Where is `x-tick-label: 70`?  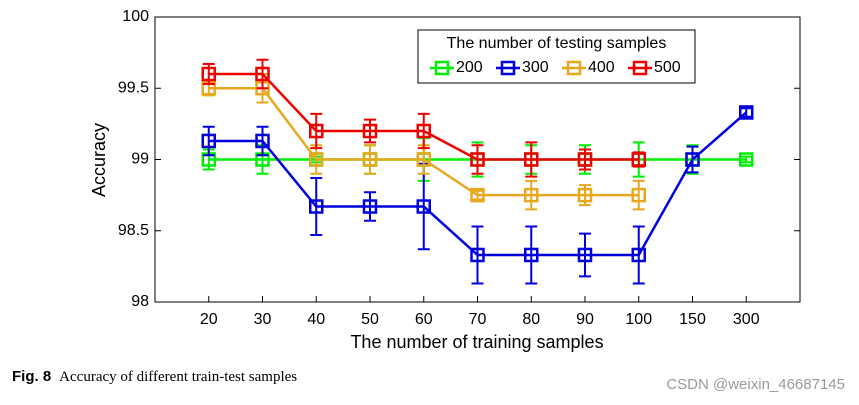 x-tick-label: 70 is located at coordinates (478, 319).